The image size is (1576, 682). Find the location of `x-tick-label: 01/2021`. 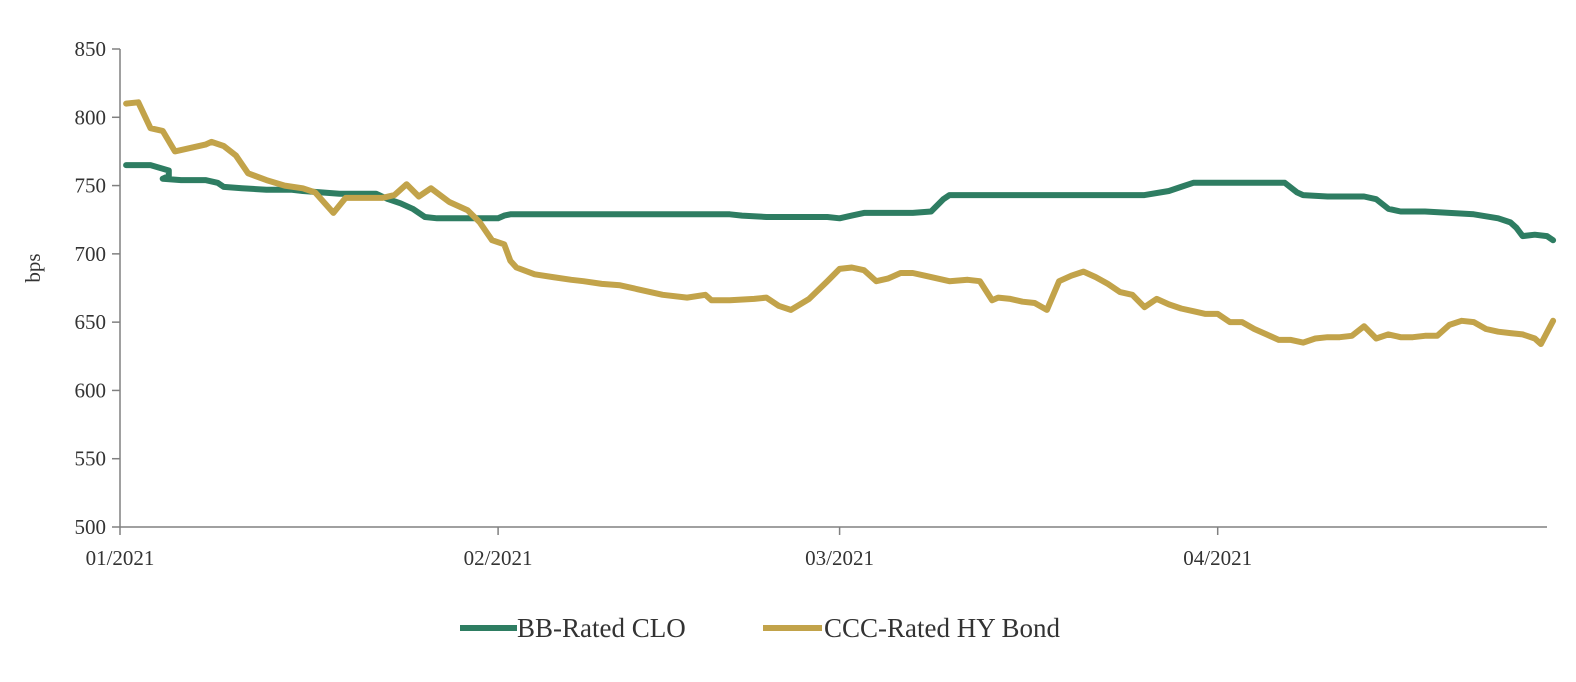

x-tick-label: 01/2021 is located at coordinates (120, 558).